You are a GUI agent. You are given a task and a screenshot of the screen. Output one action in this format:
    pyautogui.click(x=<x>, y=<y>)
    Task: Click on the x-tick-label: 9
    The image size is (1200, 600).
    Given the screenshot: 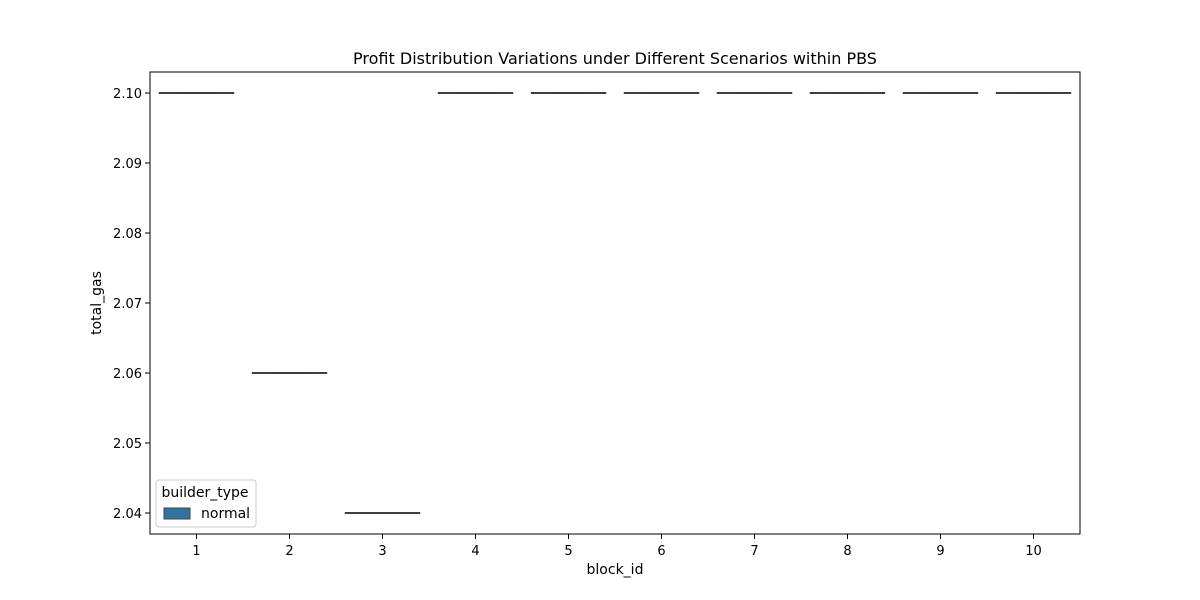 What is the action you would take?
    pyautogui.click(x=940, y=551)
    